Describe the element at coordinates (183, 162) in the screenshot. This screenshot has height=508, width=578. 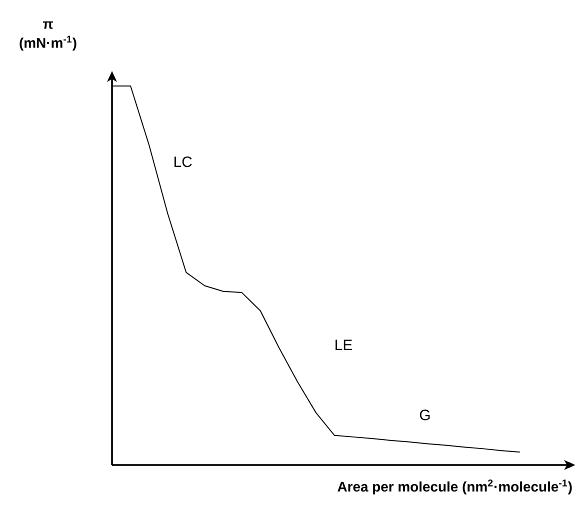
I see `annotation: LC` at that location.